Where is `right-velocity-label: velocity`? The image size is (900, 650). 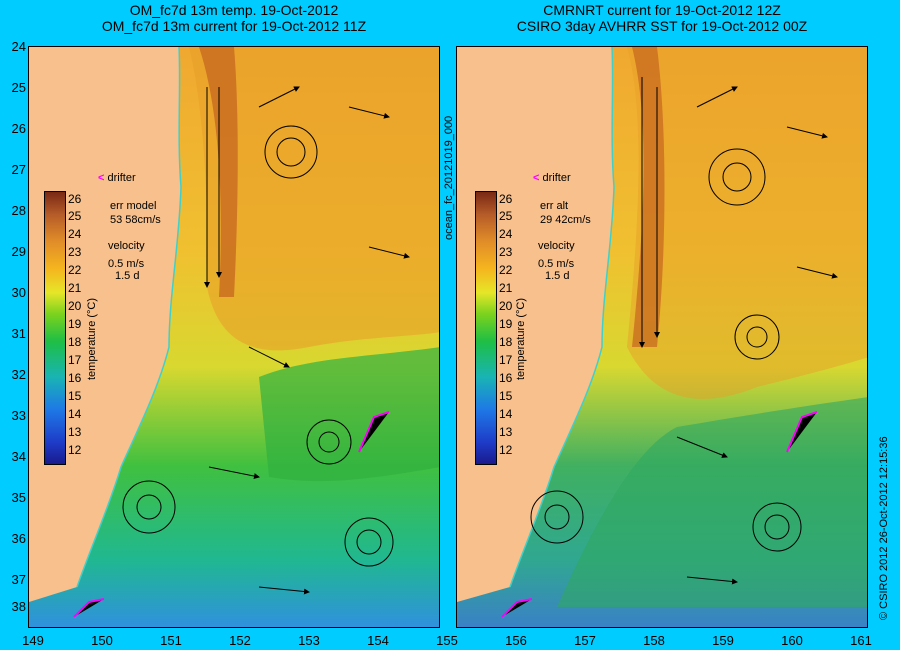 right-velocity-label: velocity is located at coordinates (556, 246).